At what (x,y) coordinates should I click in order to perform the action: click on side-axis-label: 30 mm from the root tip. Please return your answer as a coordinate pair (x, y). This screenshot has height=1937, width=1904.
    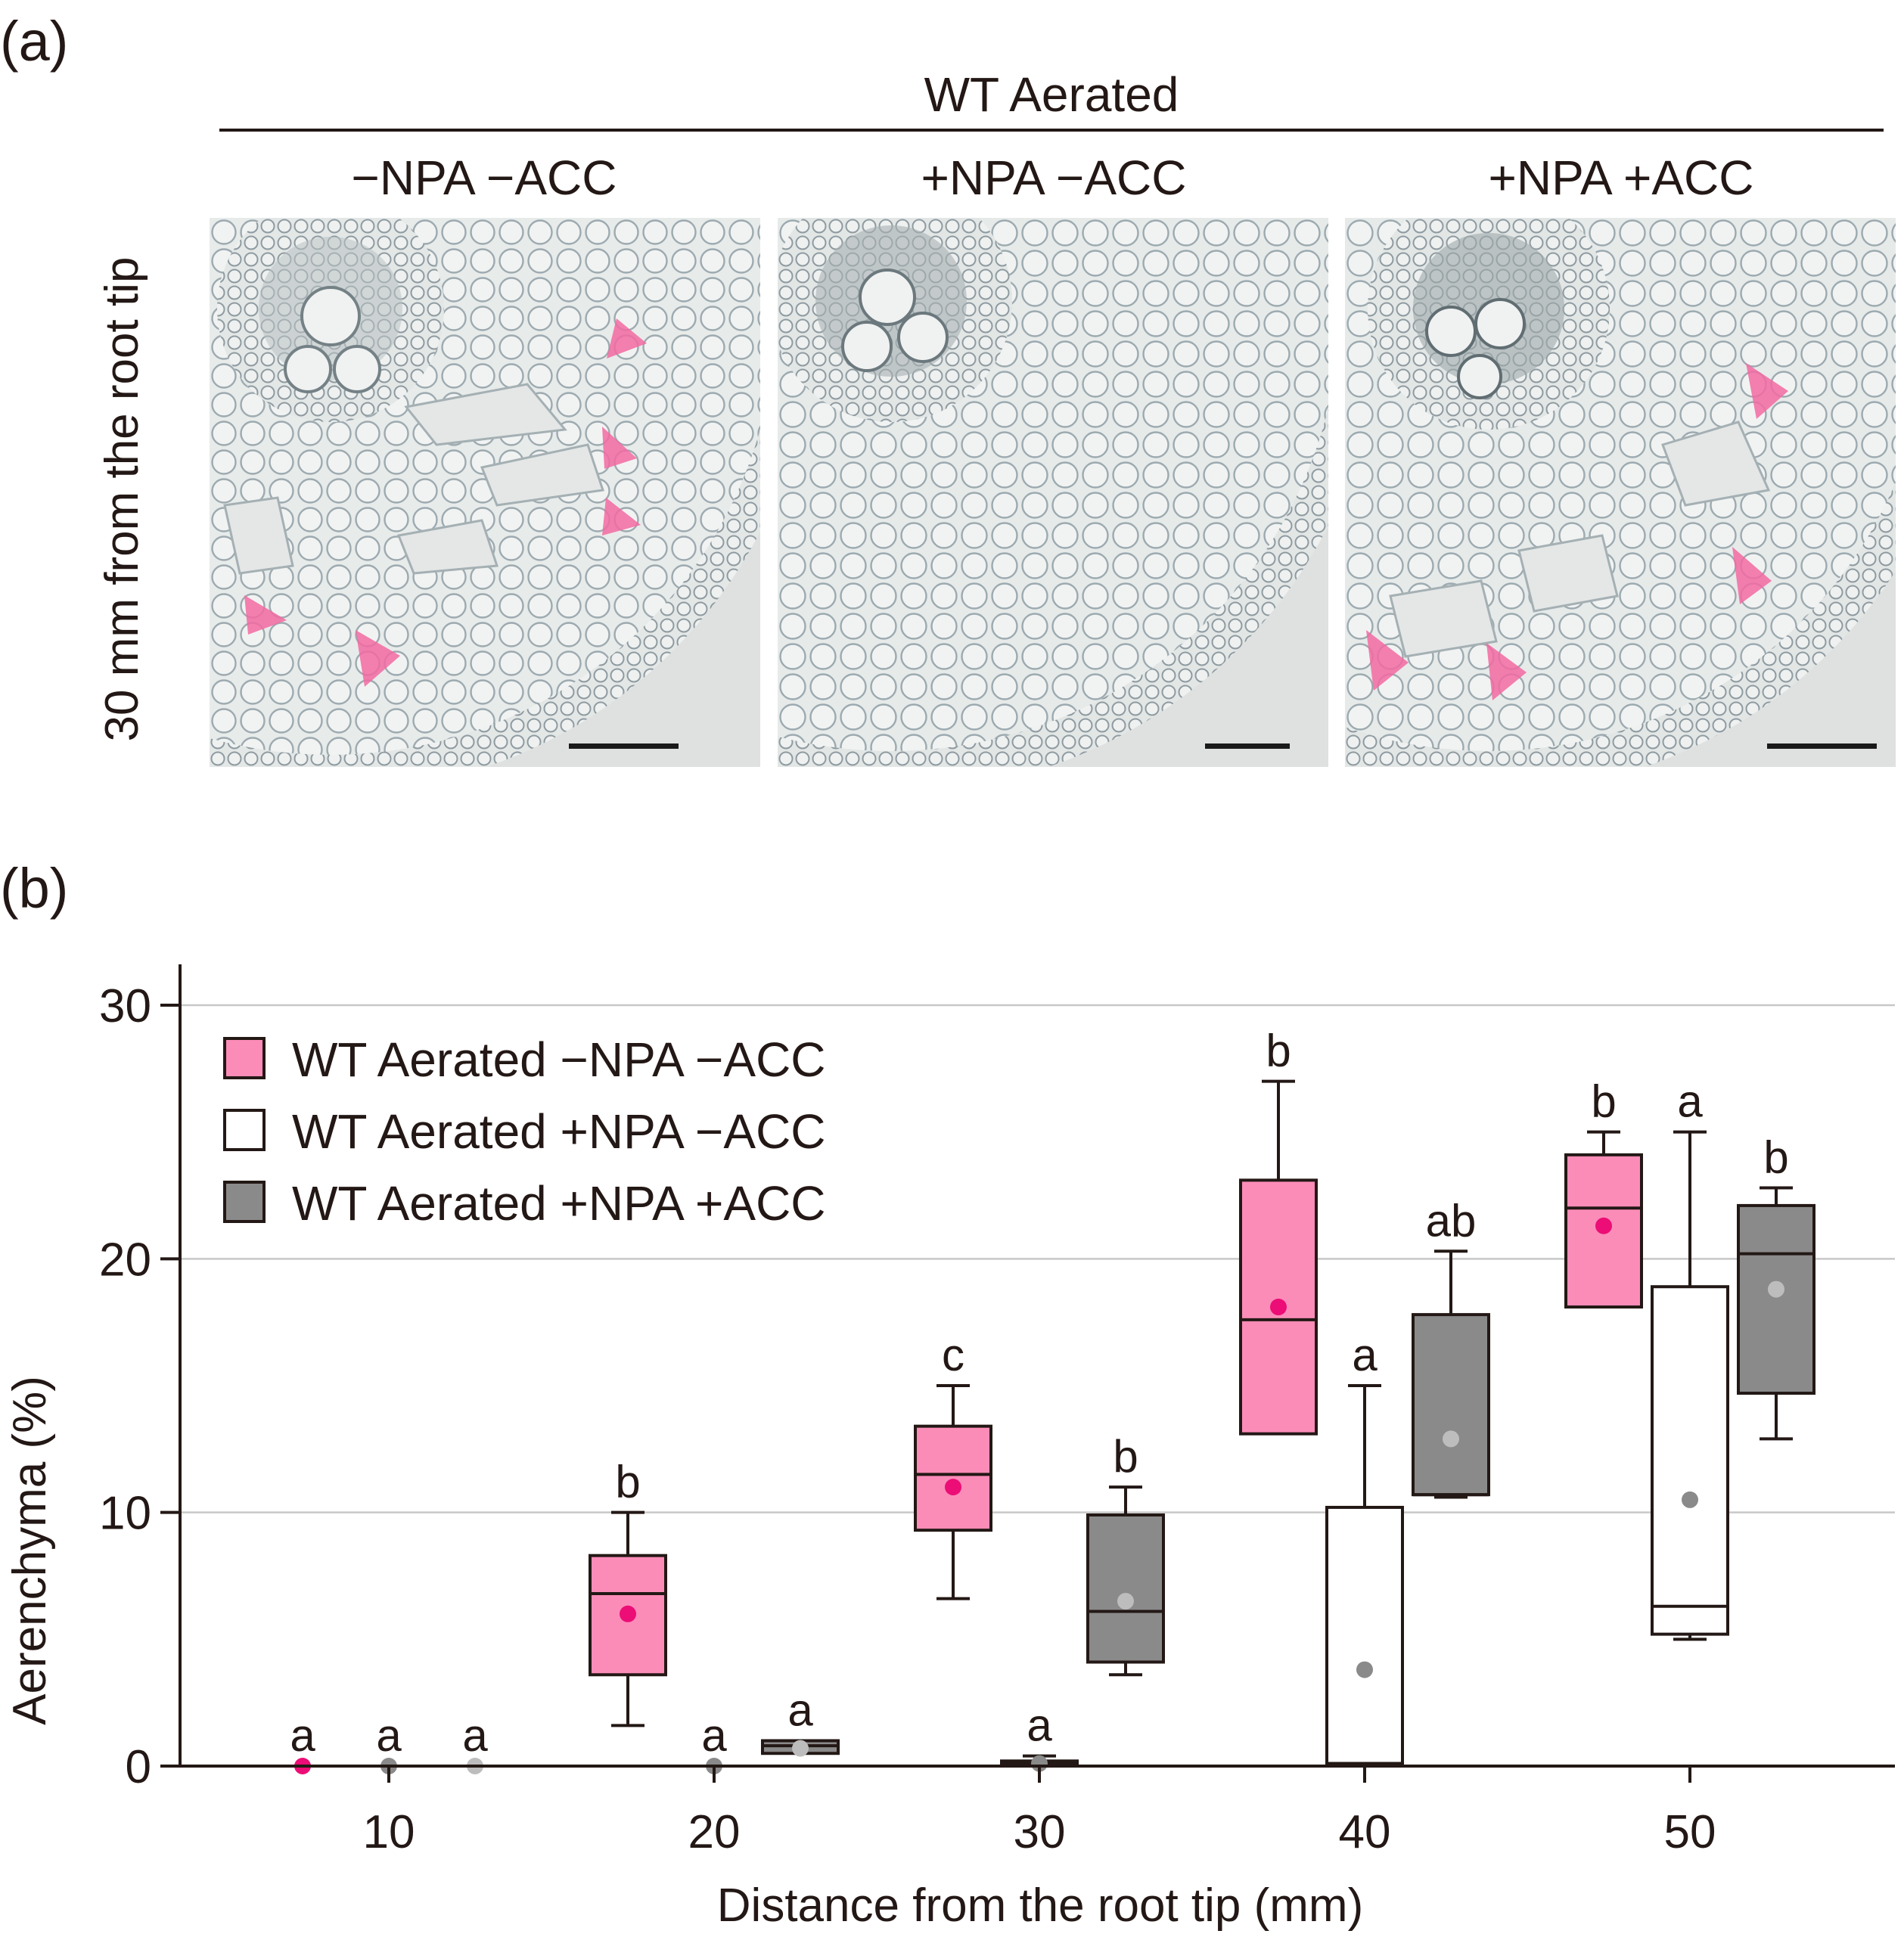
    Looking at the image, I should click on (122, 499).